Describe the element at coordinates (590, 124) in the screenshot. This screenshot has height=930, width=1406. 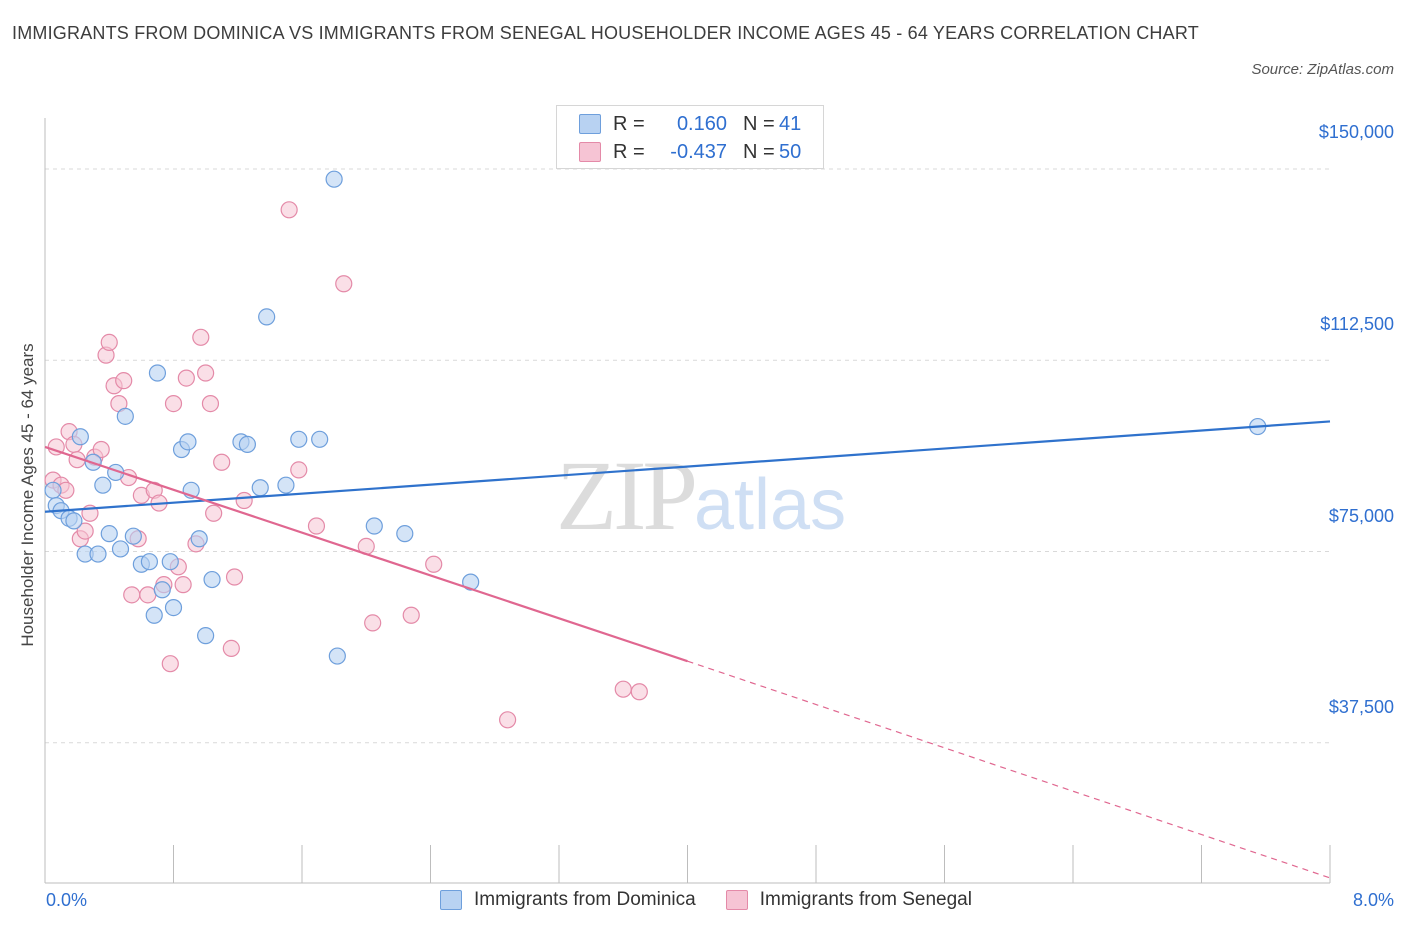
I see `legend-swatch-dominica` at that location.